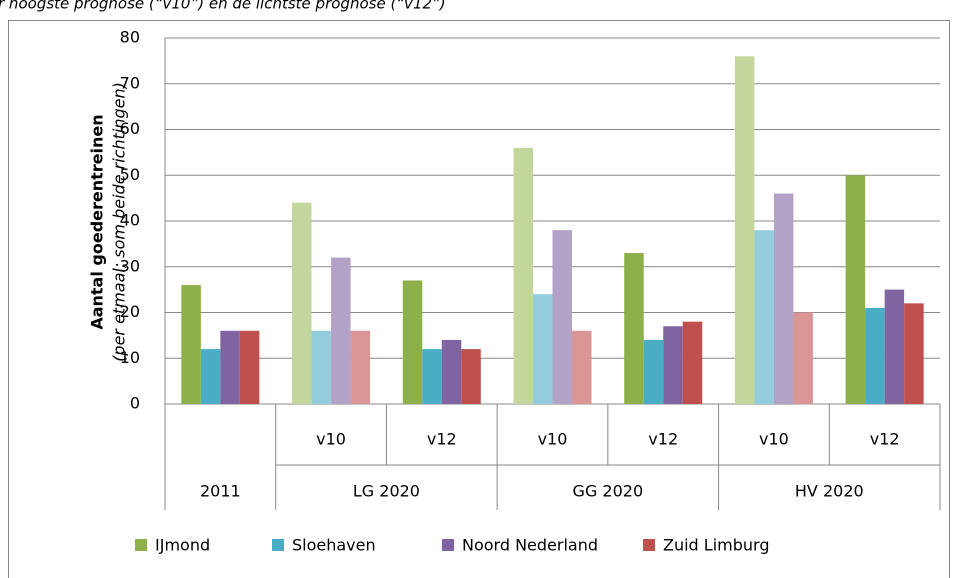 This screenshot has height=578, width=958. Describe the element at coordinates (220, 491) in the screenshot. I see `x-group-label: 2011` at that location.